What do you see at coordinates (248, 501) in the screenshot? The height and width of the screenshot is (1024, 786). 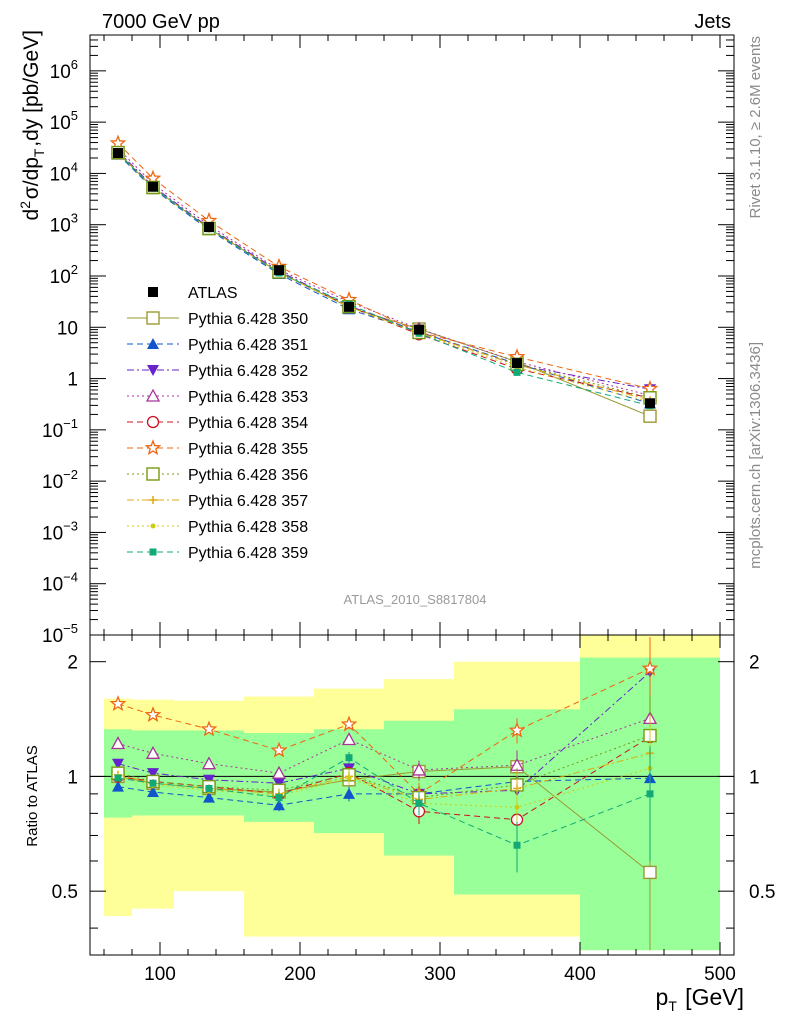 I see `legend-label: Pythia 6.428 357` at bounding box center [248, 501].